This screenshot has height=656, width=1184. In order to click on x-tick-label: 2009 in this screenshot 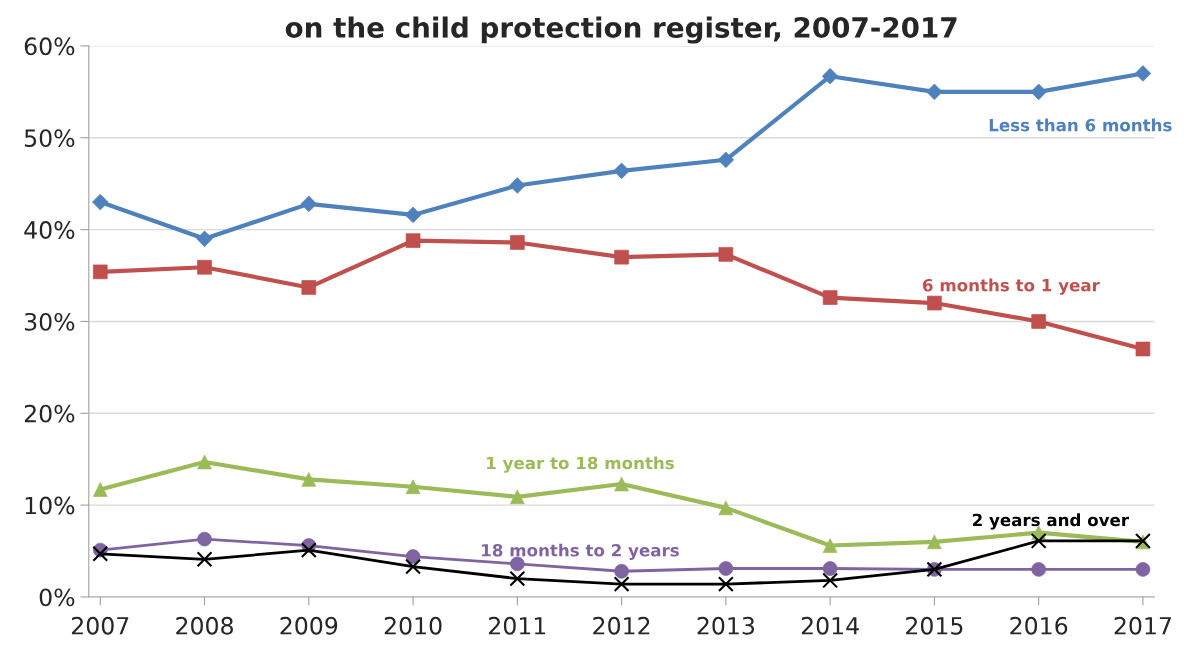, I will do `click(309, 625)`.